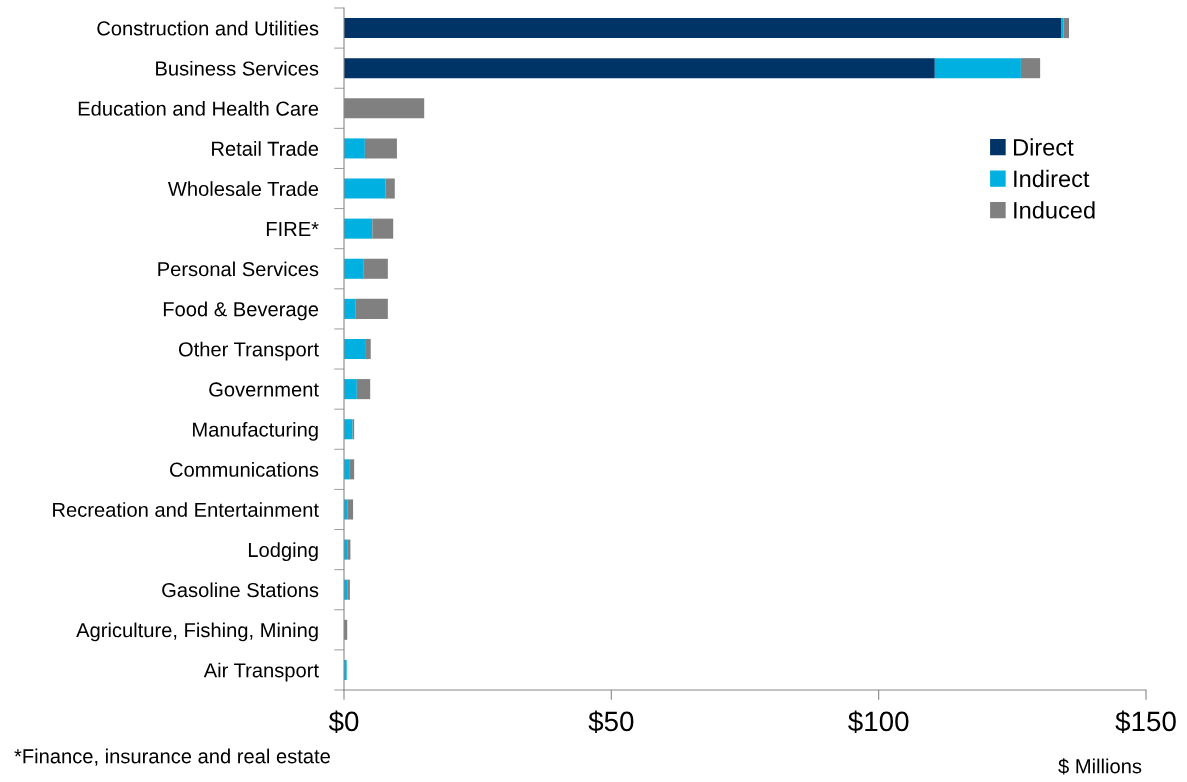 The height and width of the screenshot is (782, 1187). I want to click on legend-label: Indirect, so click(1052, 178).